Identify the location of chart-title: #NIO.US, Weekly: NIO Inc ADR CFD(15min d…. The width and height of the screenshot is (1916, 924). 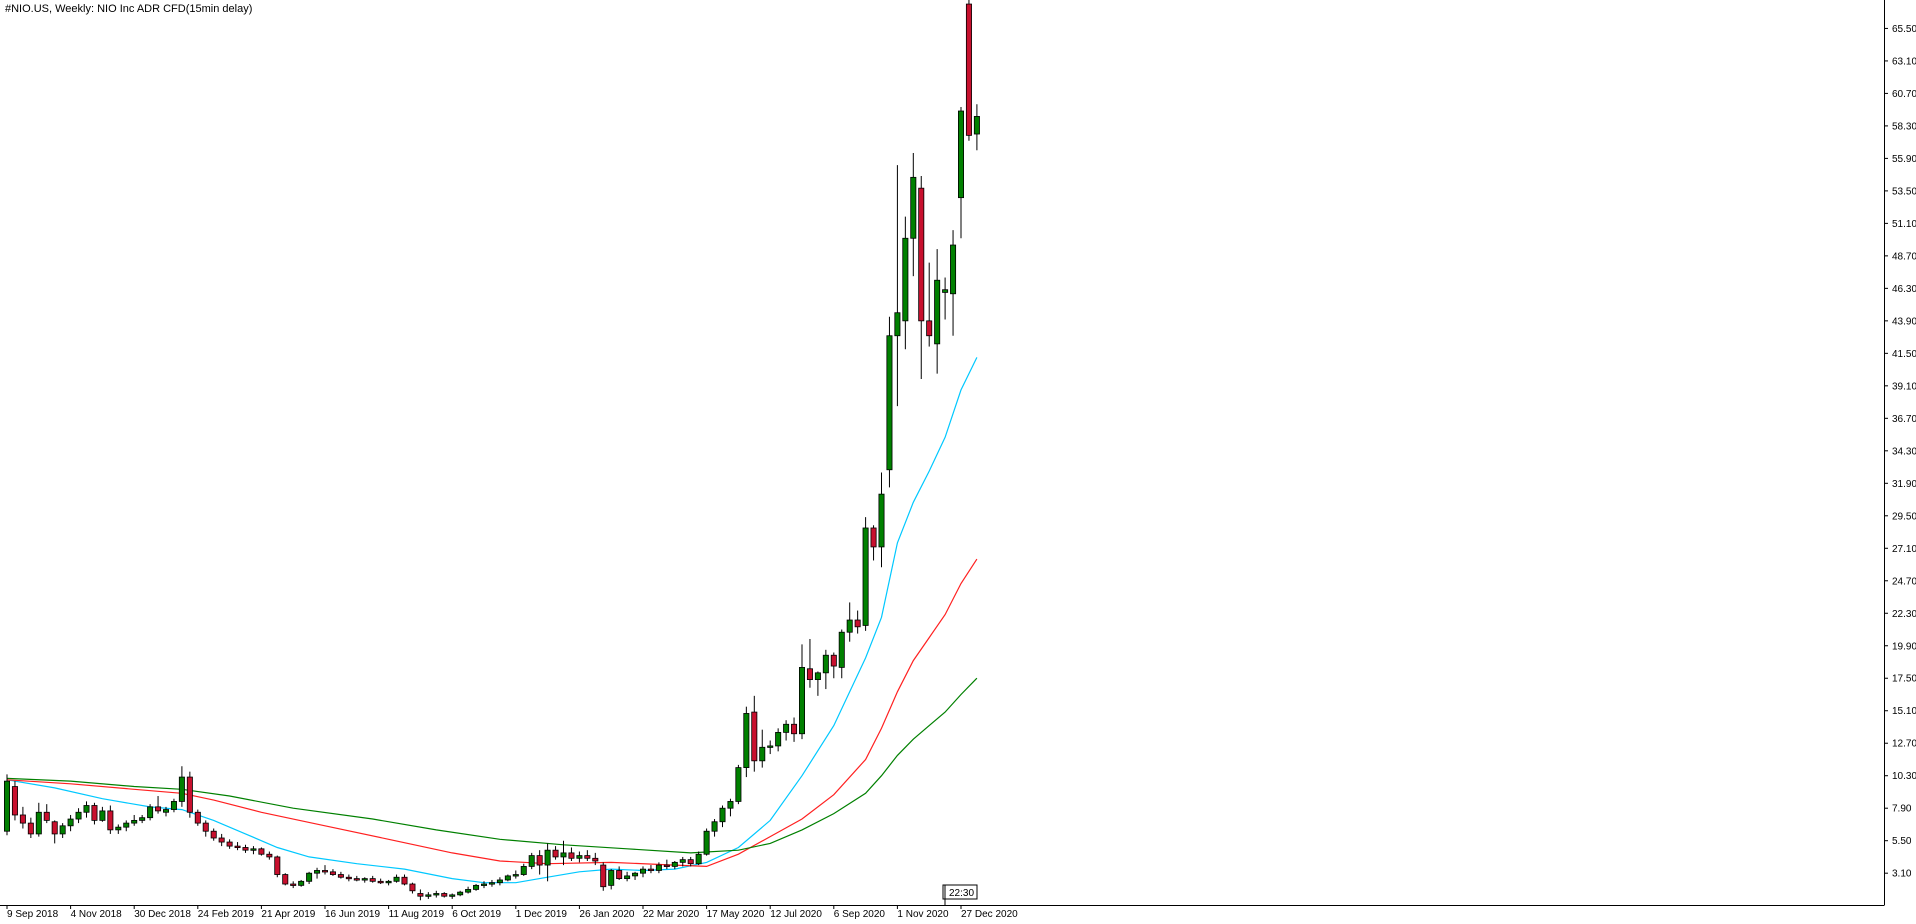
(129, 9).